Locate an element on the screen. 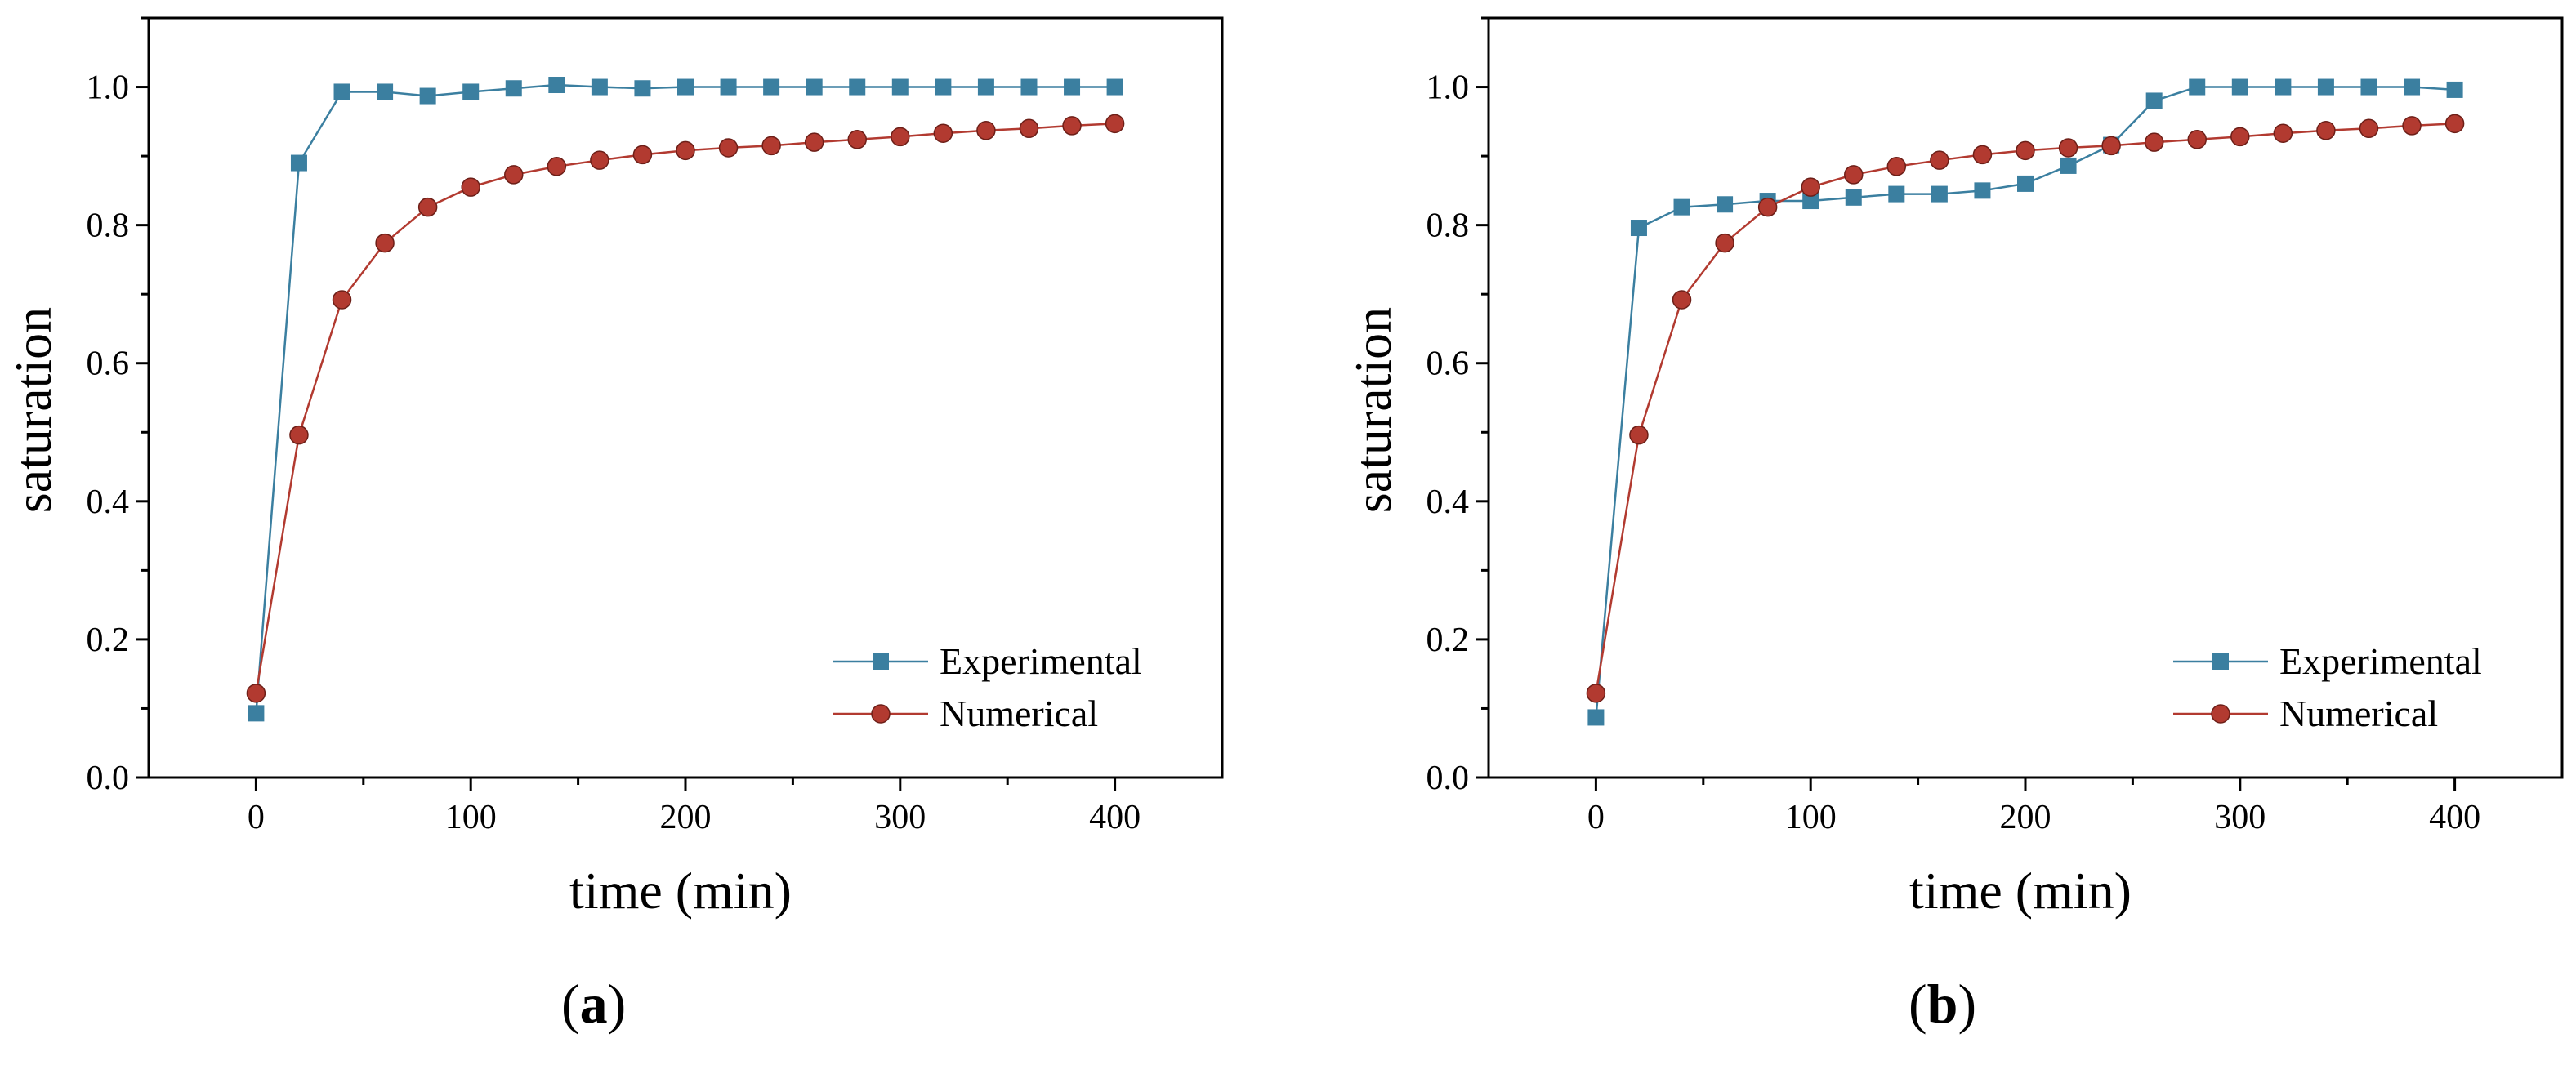  legend-experimental-marker is located at coordinates (2220, 661).